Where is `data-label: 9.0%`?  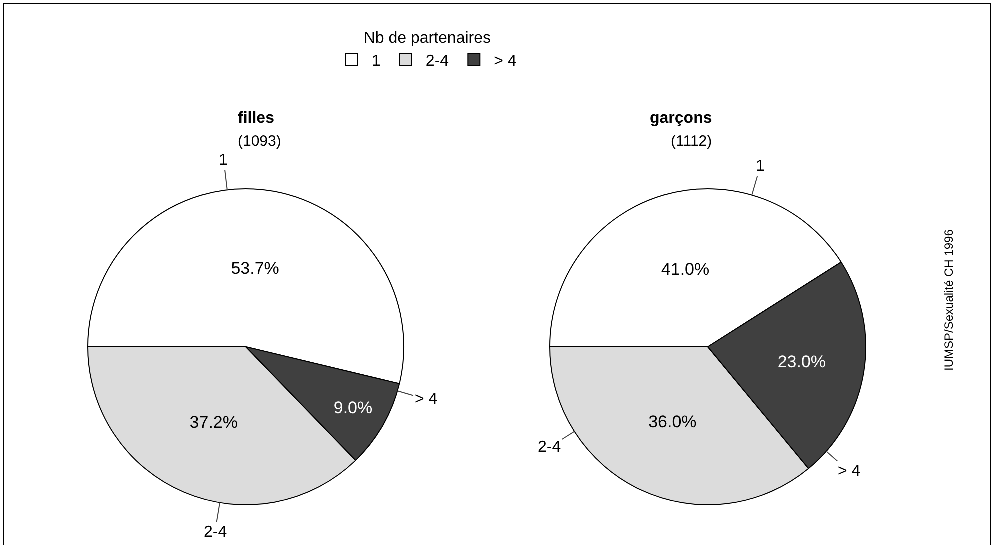
data-label: 9.0% is located at coordinates (353, 408).